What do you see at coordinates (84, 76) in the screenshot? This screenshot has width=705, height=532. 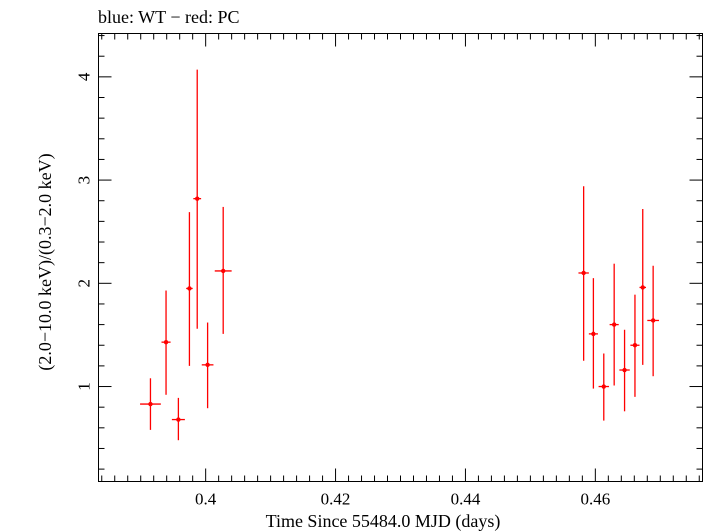 I see `y-tick-label: 4` at bounding box center [84, 76].